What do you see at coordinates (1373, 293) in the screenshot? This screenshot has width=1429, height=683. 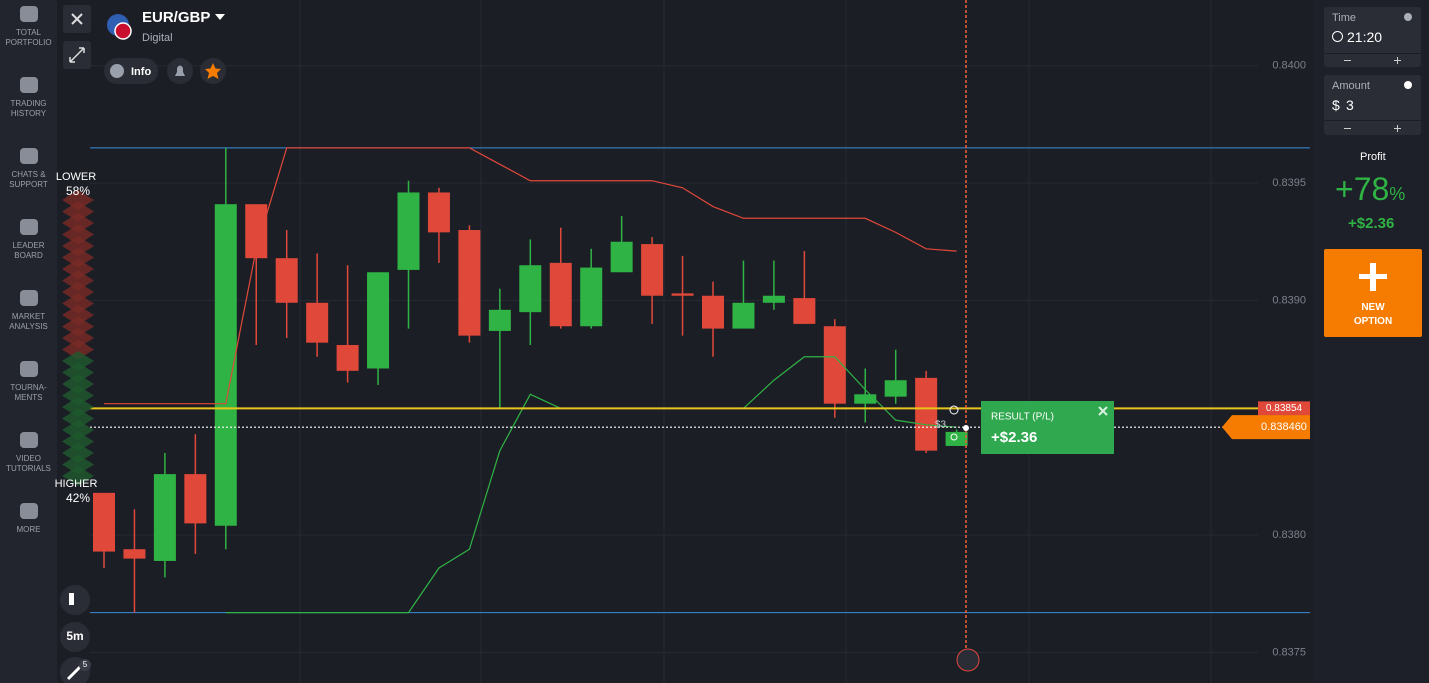 I see `new-option-button: NEW OPTION` at bounding box center [1373, 293].